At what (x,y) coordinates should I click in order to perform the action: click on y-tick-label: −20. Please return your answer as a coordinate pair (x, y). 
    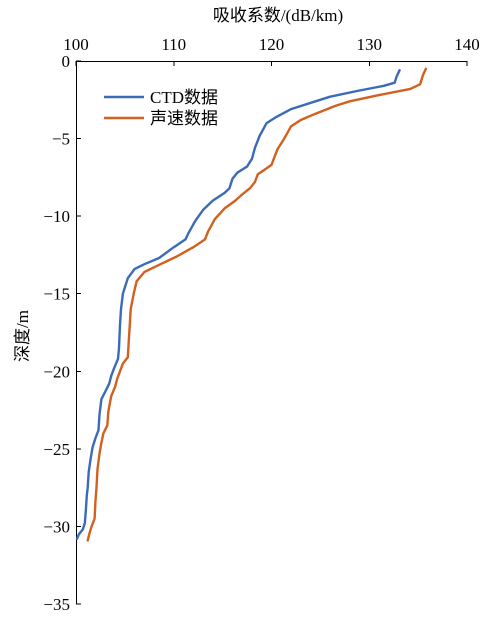
    Looking at the image, I should click on (56, 371).